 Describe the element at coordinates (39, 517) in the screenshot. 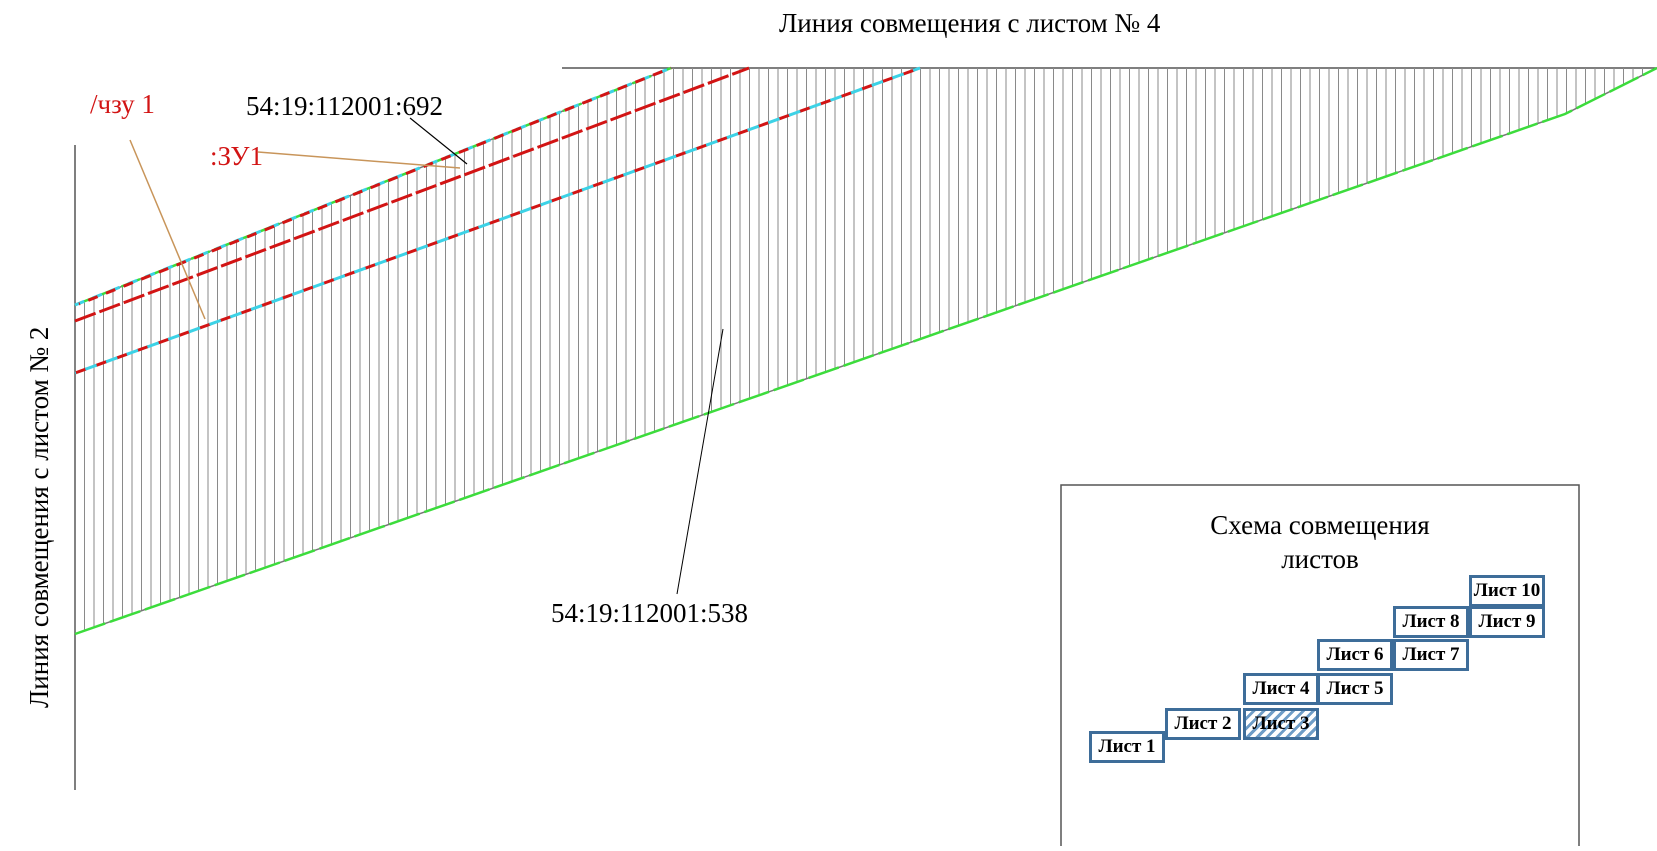

I see `match-line-left-label: Линия совмещения с листом № 2` at that location.